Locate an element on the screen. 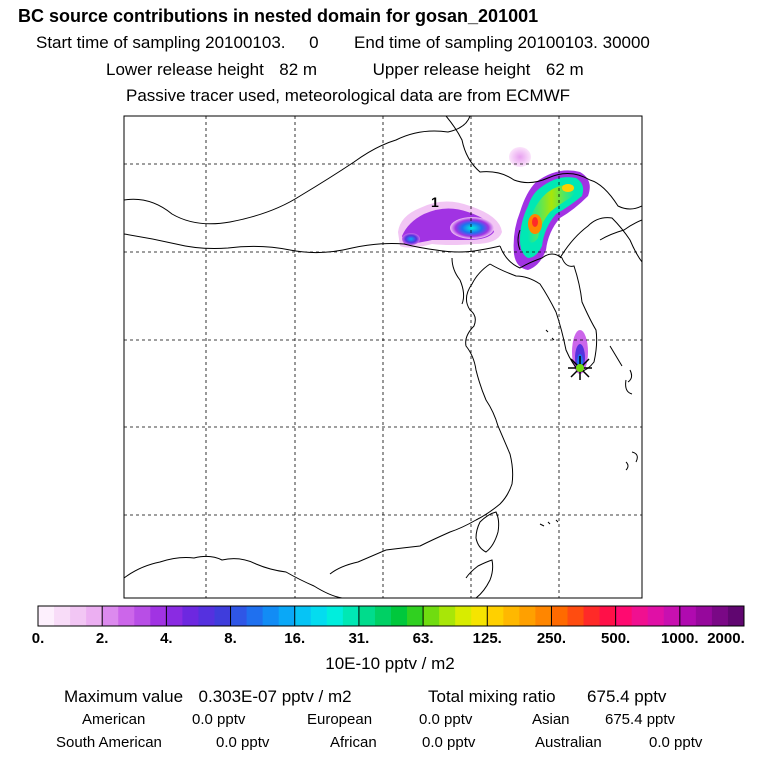 This screenshot has height=768, width=768. max-value: 0.303E-07 pptv / m2 is located at coordinates (275, 696).